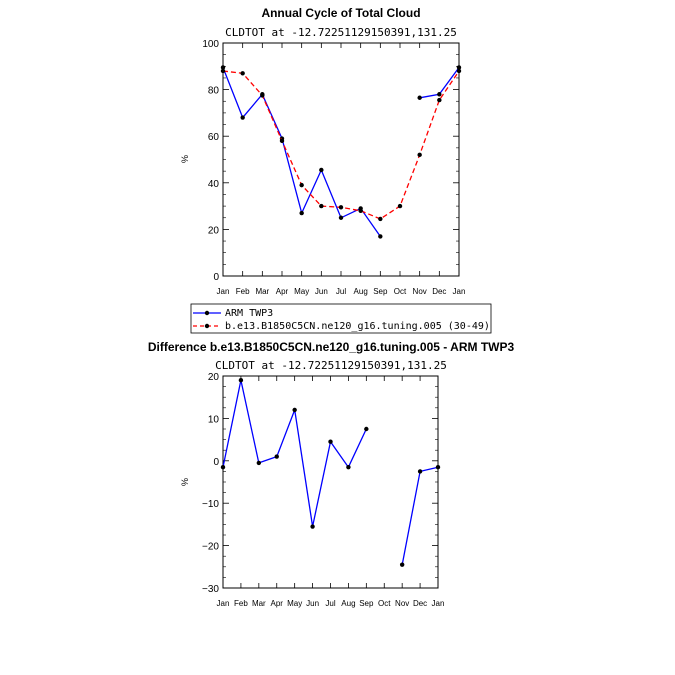 This screenshot has width=675, height=675. What do you see at coordinates (214, 137) in the screenshot?
I see `y-tick-label: 60` at bounding box center [214, 137].